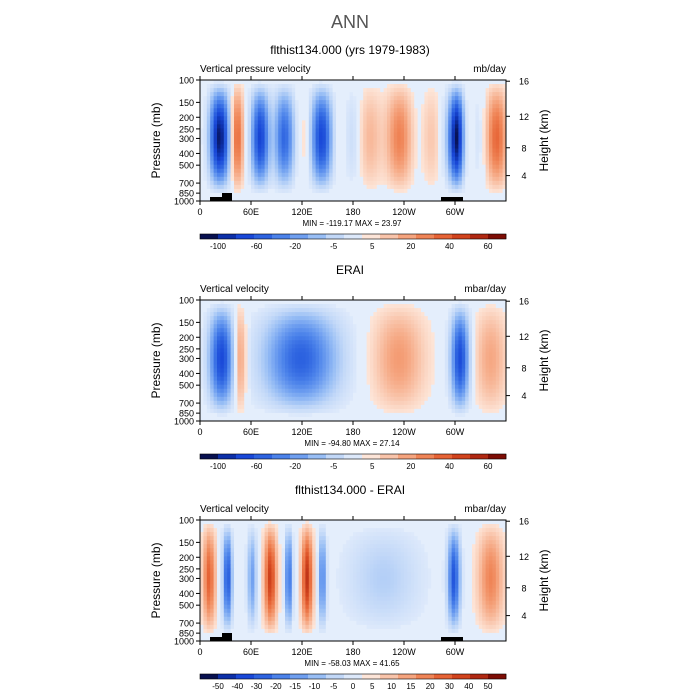 The width and height of the screenshot is (700, 700). I want to click on colorbar: -100 -60 -20 -5 5 20 40 60, so click(353, 242).